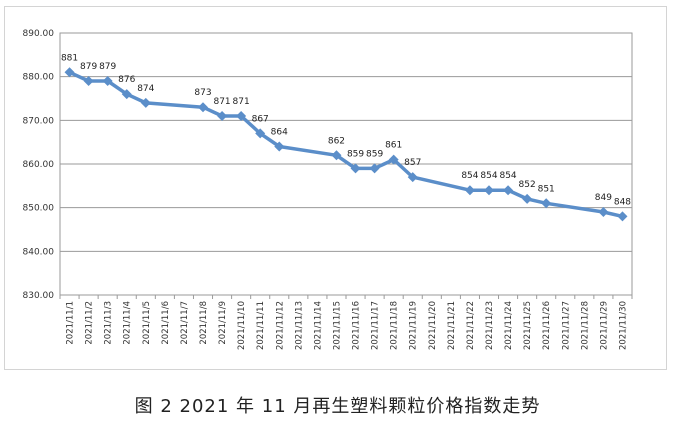  I want to click on x-tick-label: 2021/11/10, so click(242, 325).